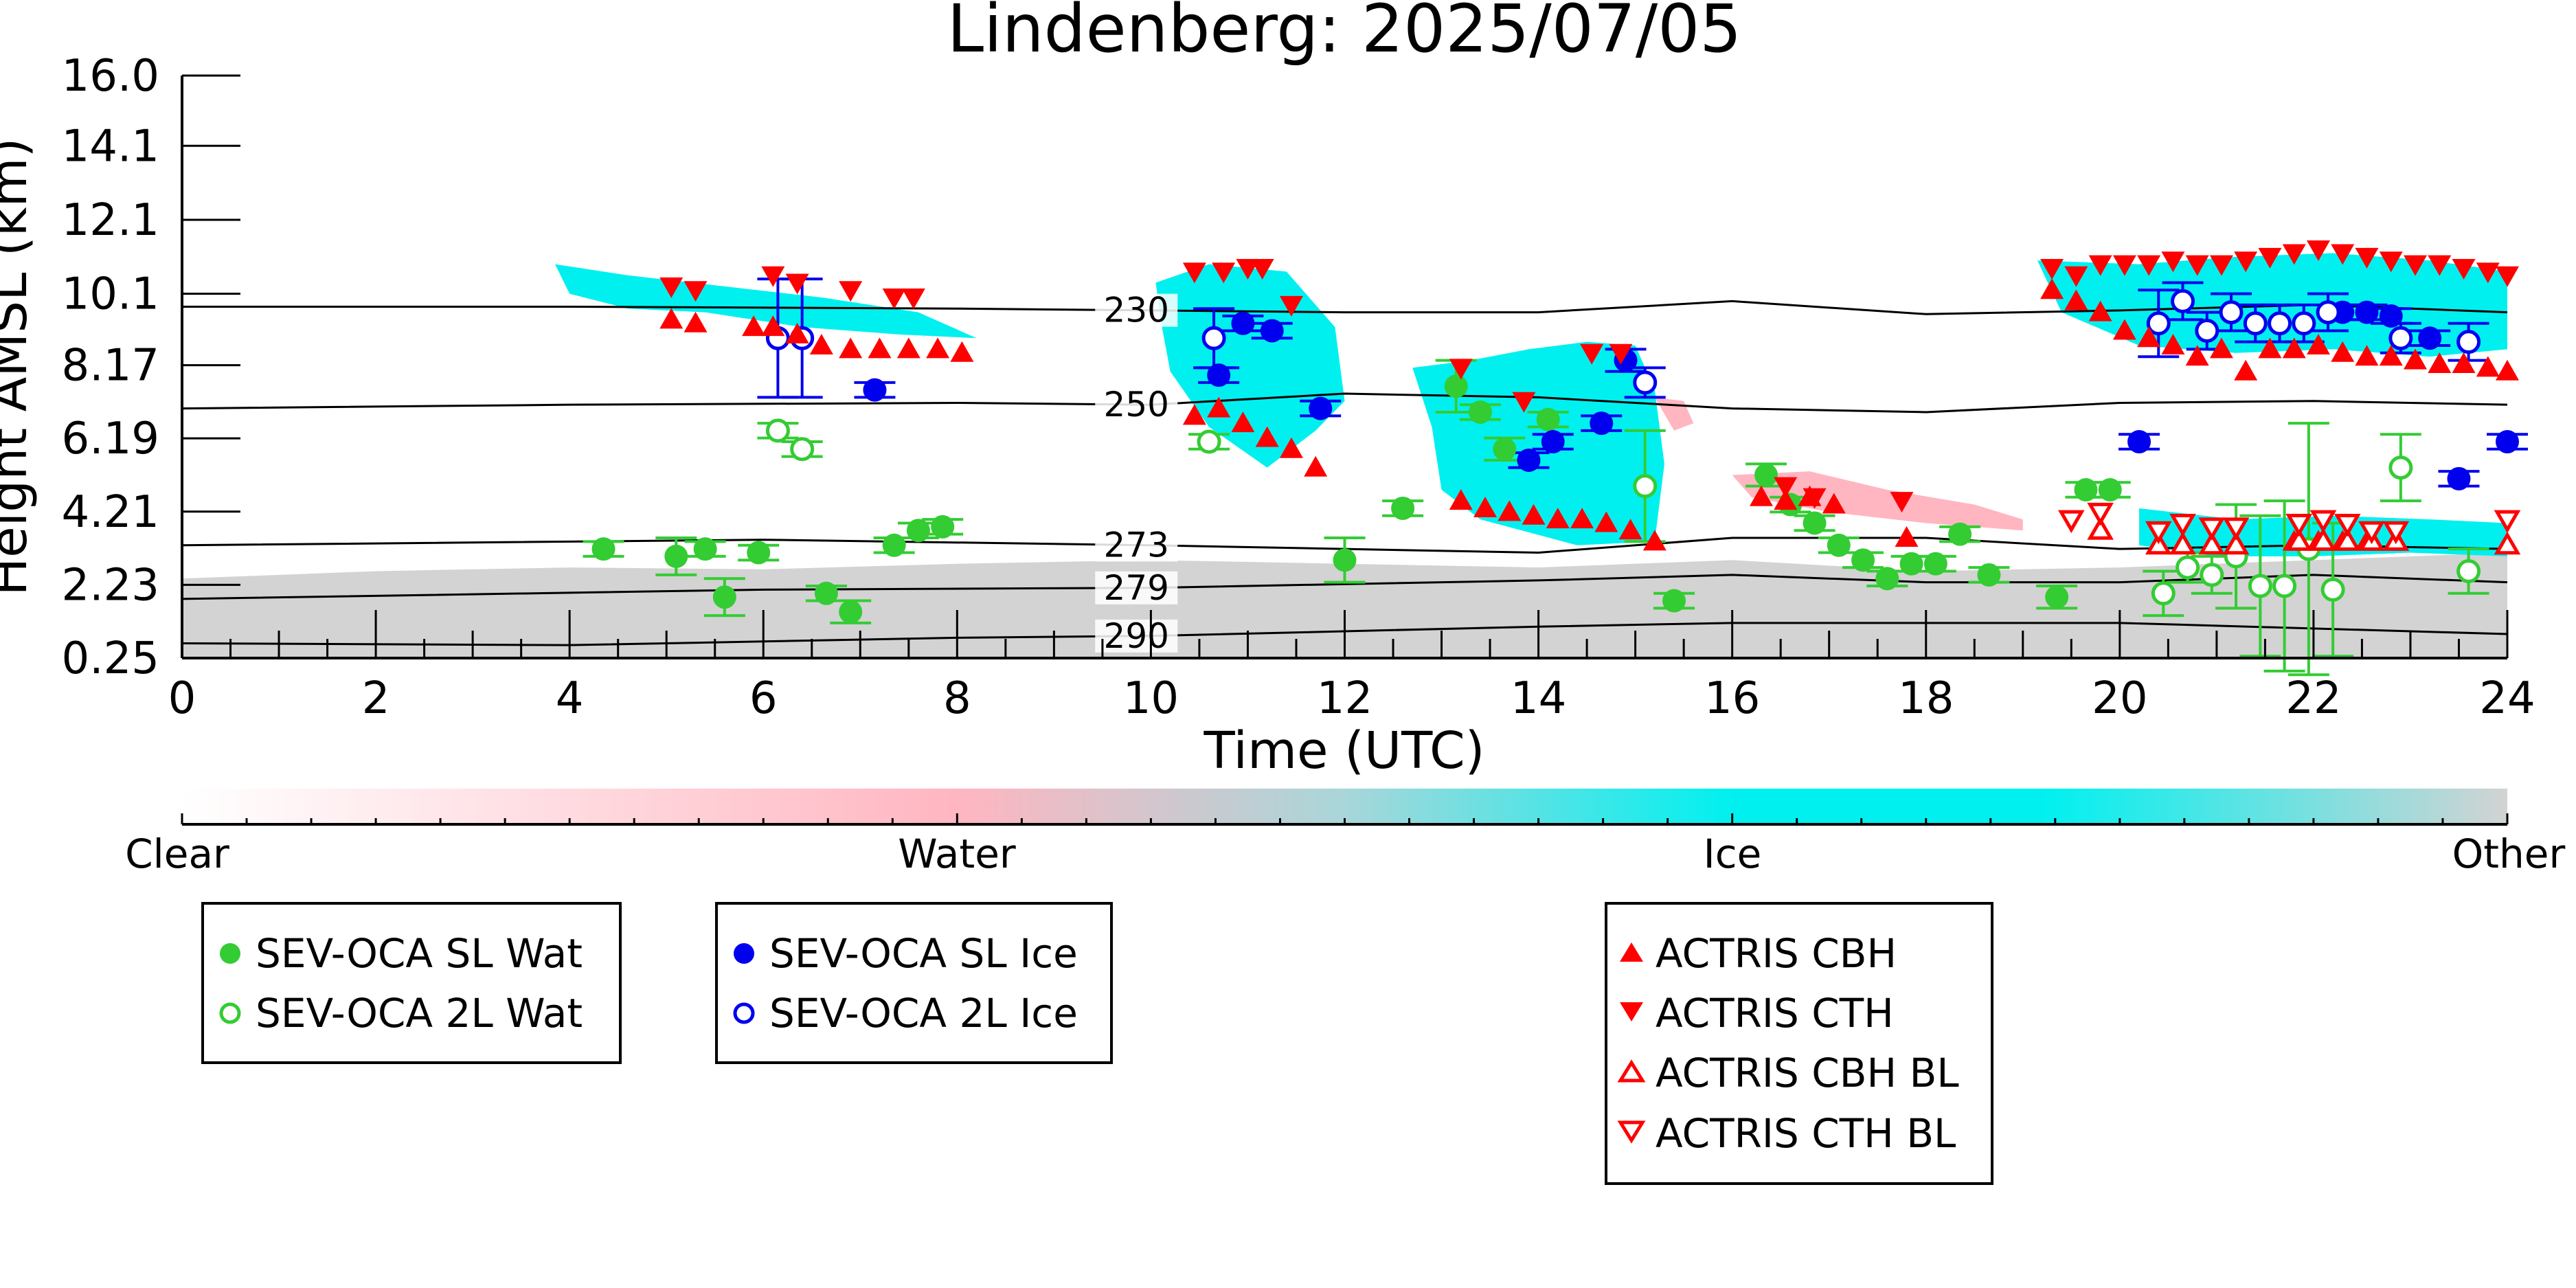 This screenshot has height=1288, width=2576. What do you see at coordinates (230, 953) in the screenshot?
I see `legend-marker-sl-wat` at bounding box center [230, 953].